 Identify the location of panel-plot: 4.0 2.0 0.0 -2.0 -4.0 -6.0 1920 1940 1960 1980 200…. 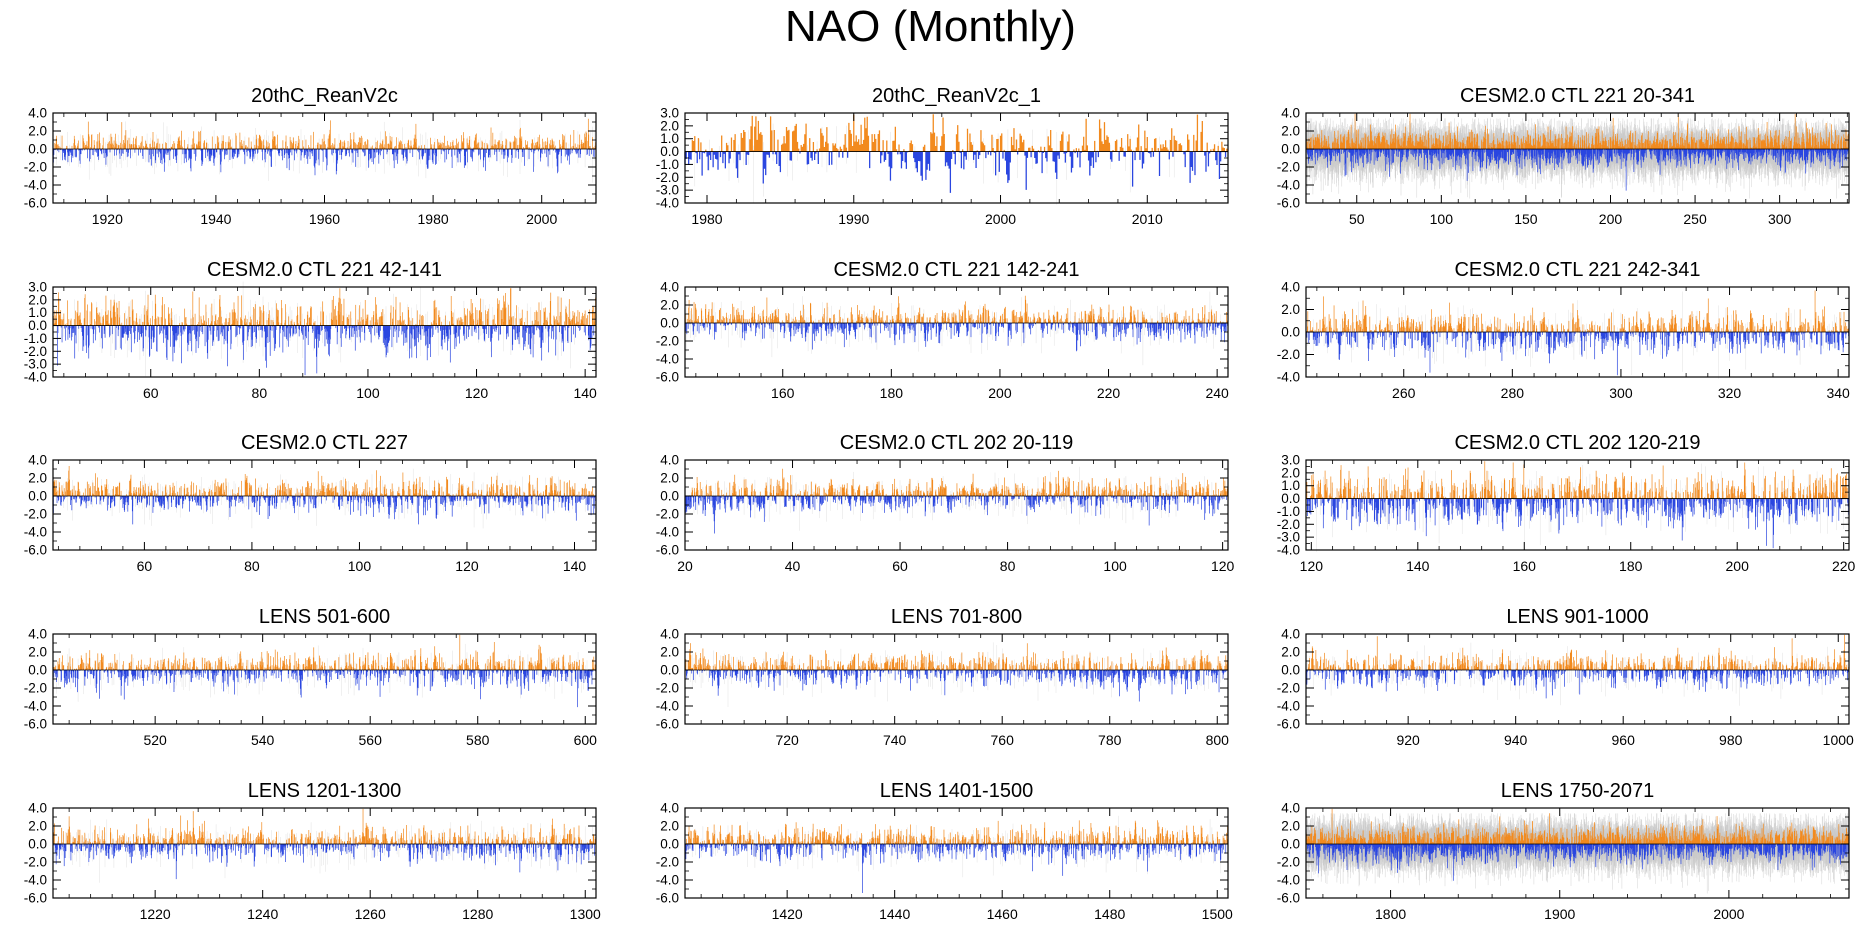
(310, 166).